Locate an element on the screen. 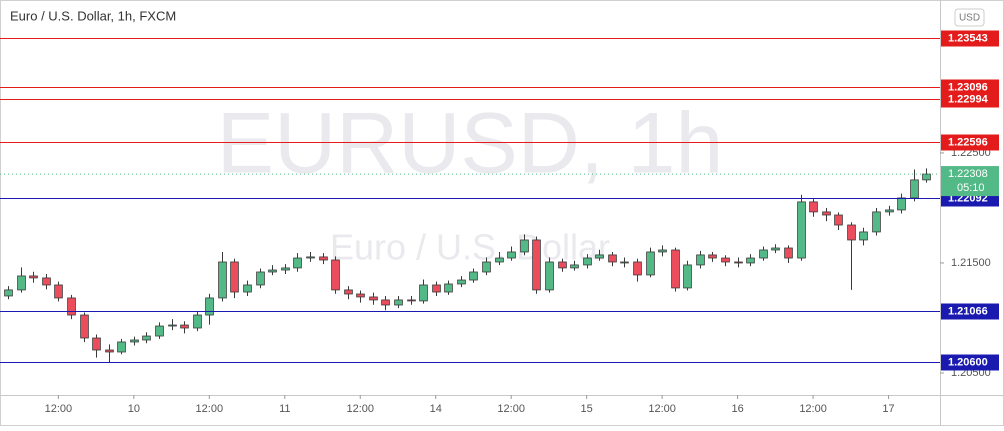  watermark: EURUSD, 1h is located at coordinates (470, 144).